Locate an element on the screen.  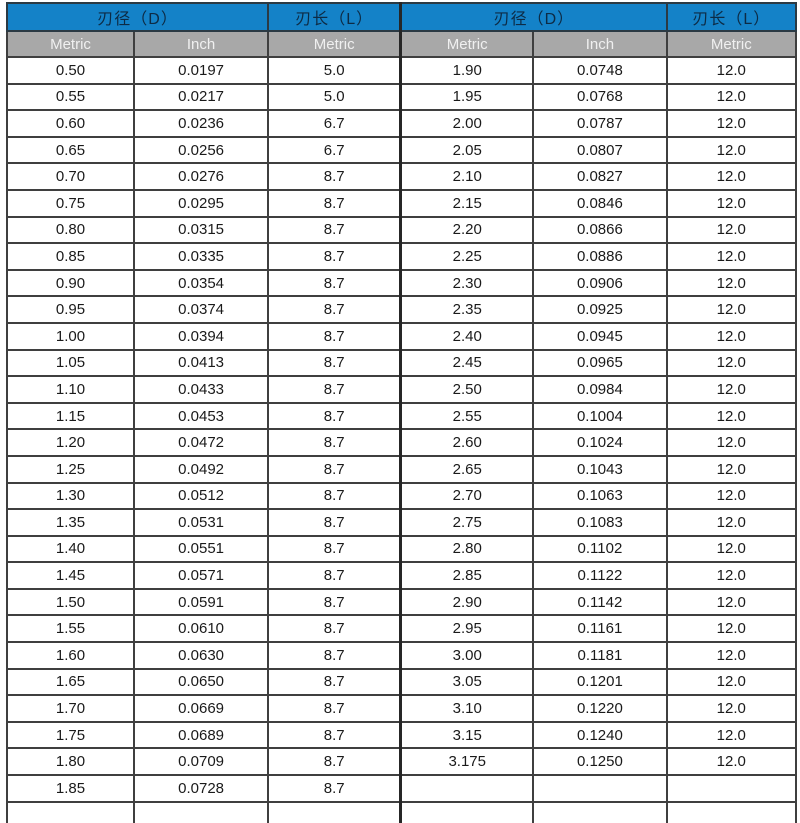
cell-l-metric: 0.55 is located at coordinates (70, 97).